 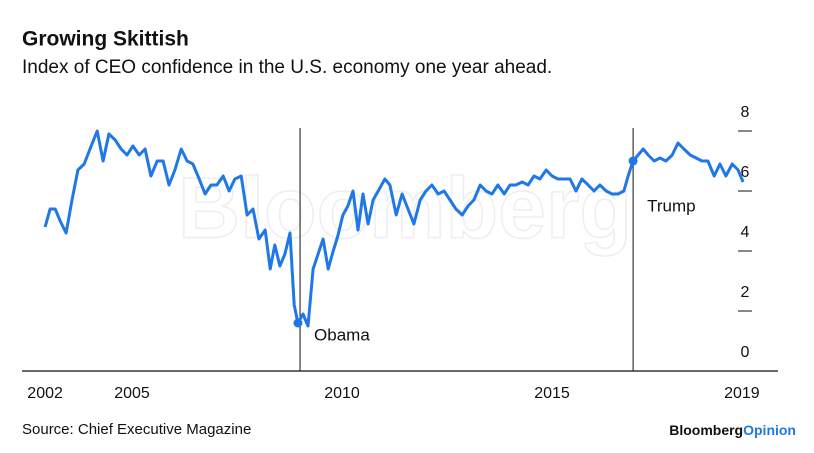 I want to click on annotation-label: Trump, so click(x=671, y=205).